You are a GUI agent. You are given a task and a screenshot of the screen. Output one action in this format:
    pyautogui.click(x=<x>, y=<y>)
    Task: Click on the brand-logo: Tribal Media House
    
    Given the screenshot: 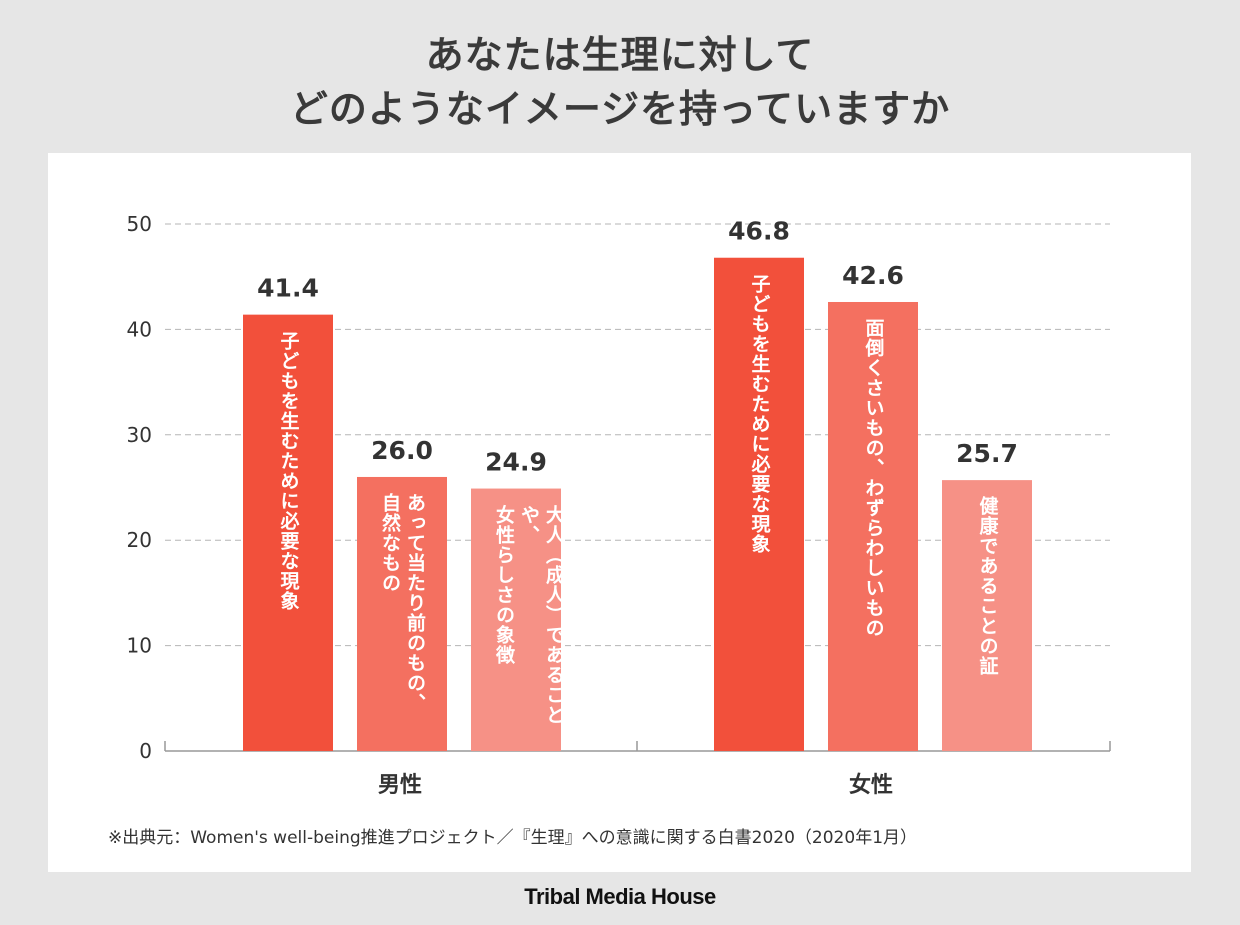 What is the action you would take?
    pyautogui.click(x=620, y=896)
    